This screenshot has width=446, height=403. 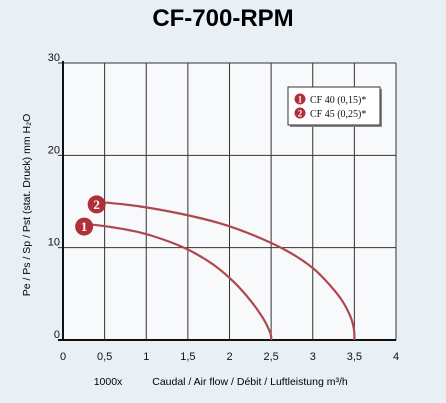 What do you see at coordinates (338, 100) in the screenshot?
I see `legend-entry-1: CF 40 (0,15)*` at bounding box center [338, 100].